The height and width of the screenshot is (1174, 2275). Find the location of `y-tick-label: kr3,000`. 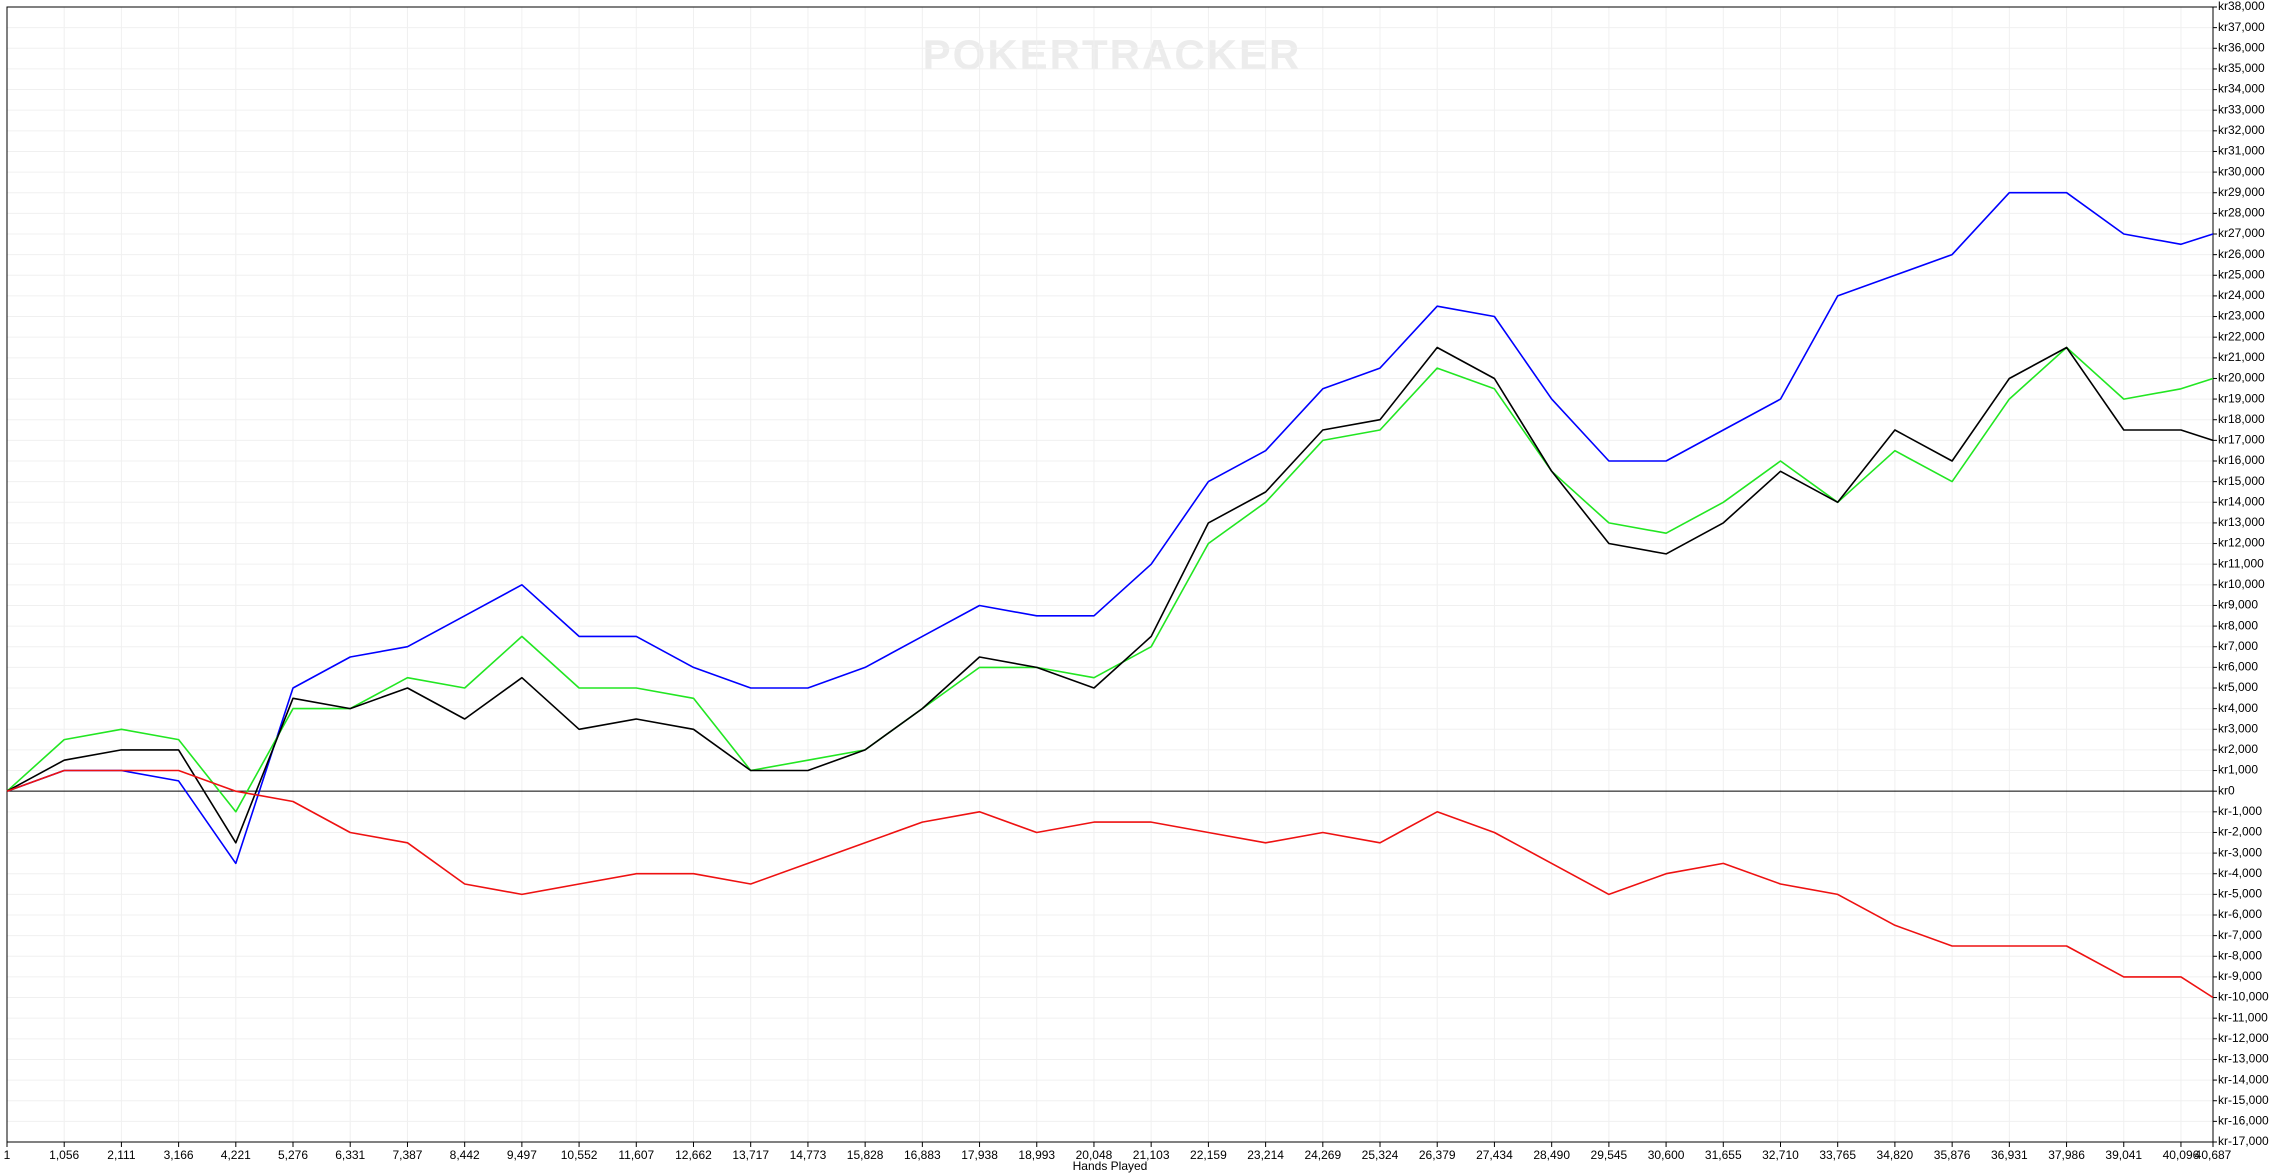

y-tick-label: kr3,000 is located at coordinates (2238, 728).